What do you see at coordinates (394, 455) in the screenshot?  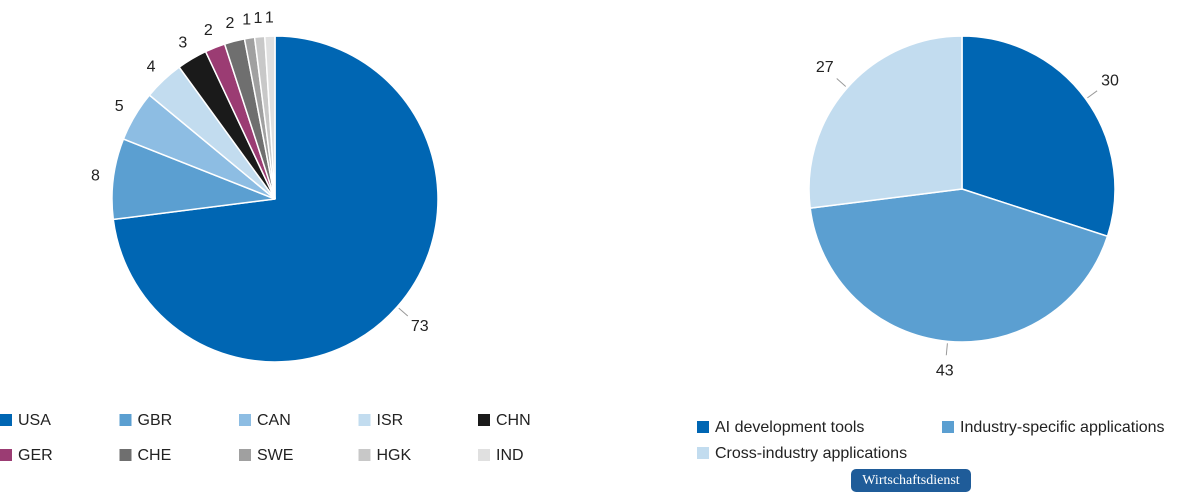 I see `legend-label: HGK` at bounding box center [394, 455].